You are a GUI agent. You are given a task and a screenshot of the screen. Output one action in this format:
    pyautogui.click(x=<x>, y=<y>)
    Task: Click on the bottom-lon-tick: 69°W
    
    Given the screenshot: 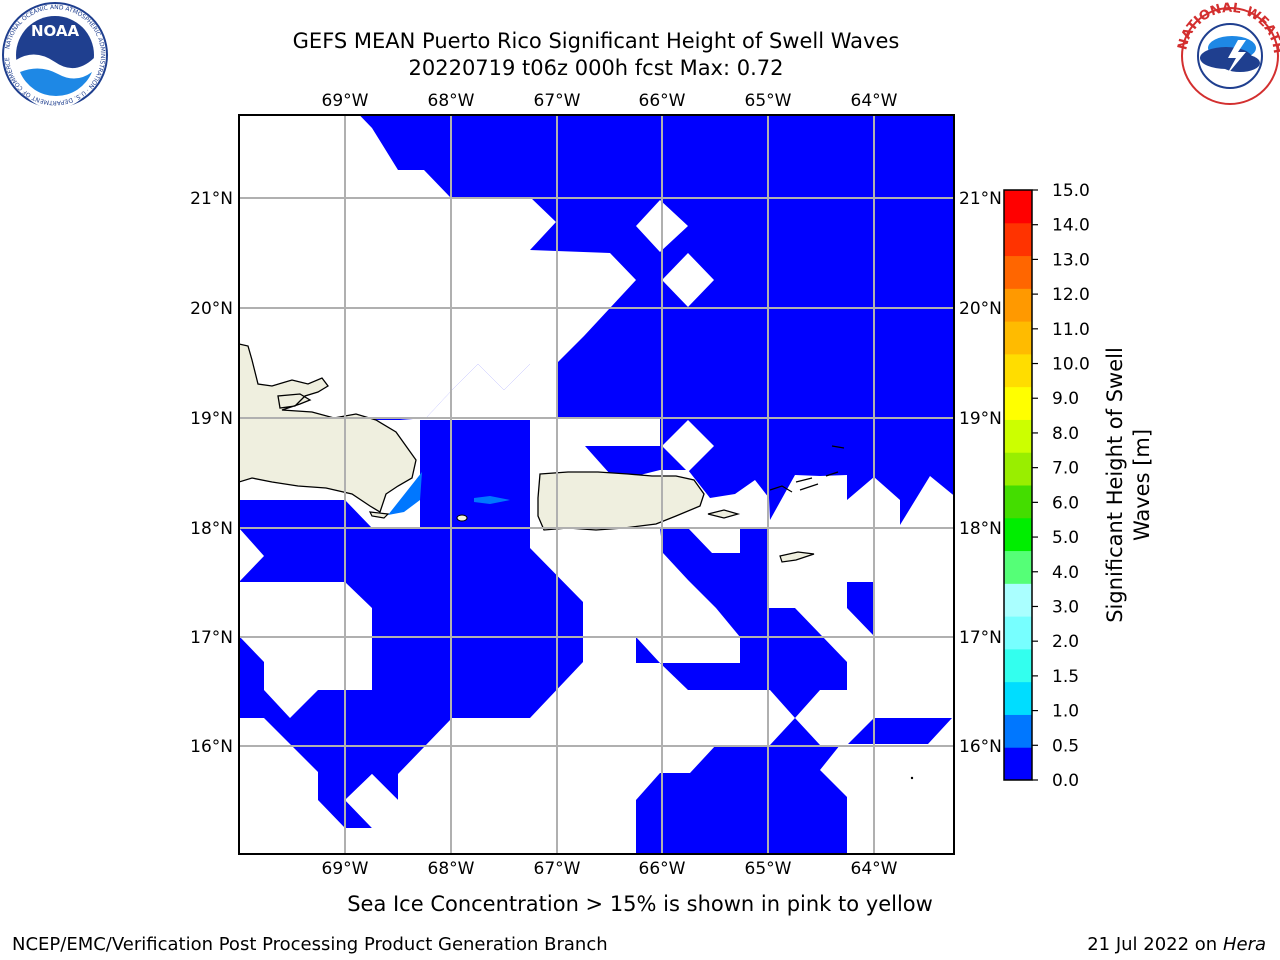 What is the action you would take?
    pyautogui.click(x=345, y=869)
    